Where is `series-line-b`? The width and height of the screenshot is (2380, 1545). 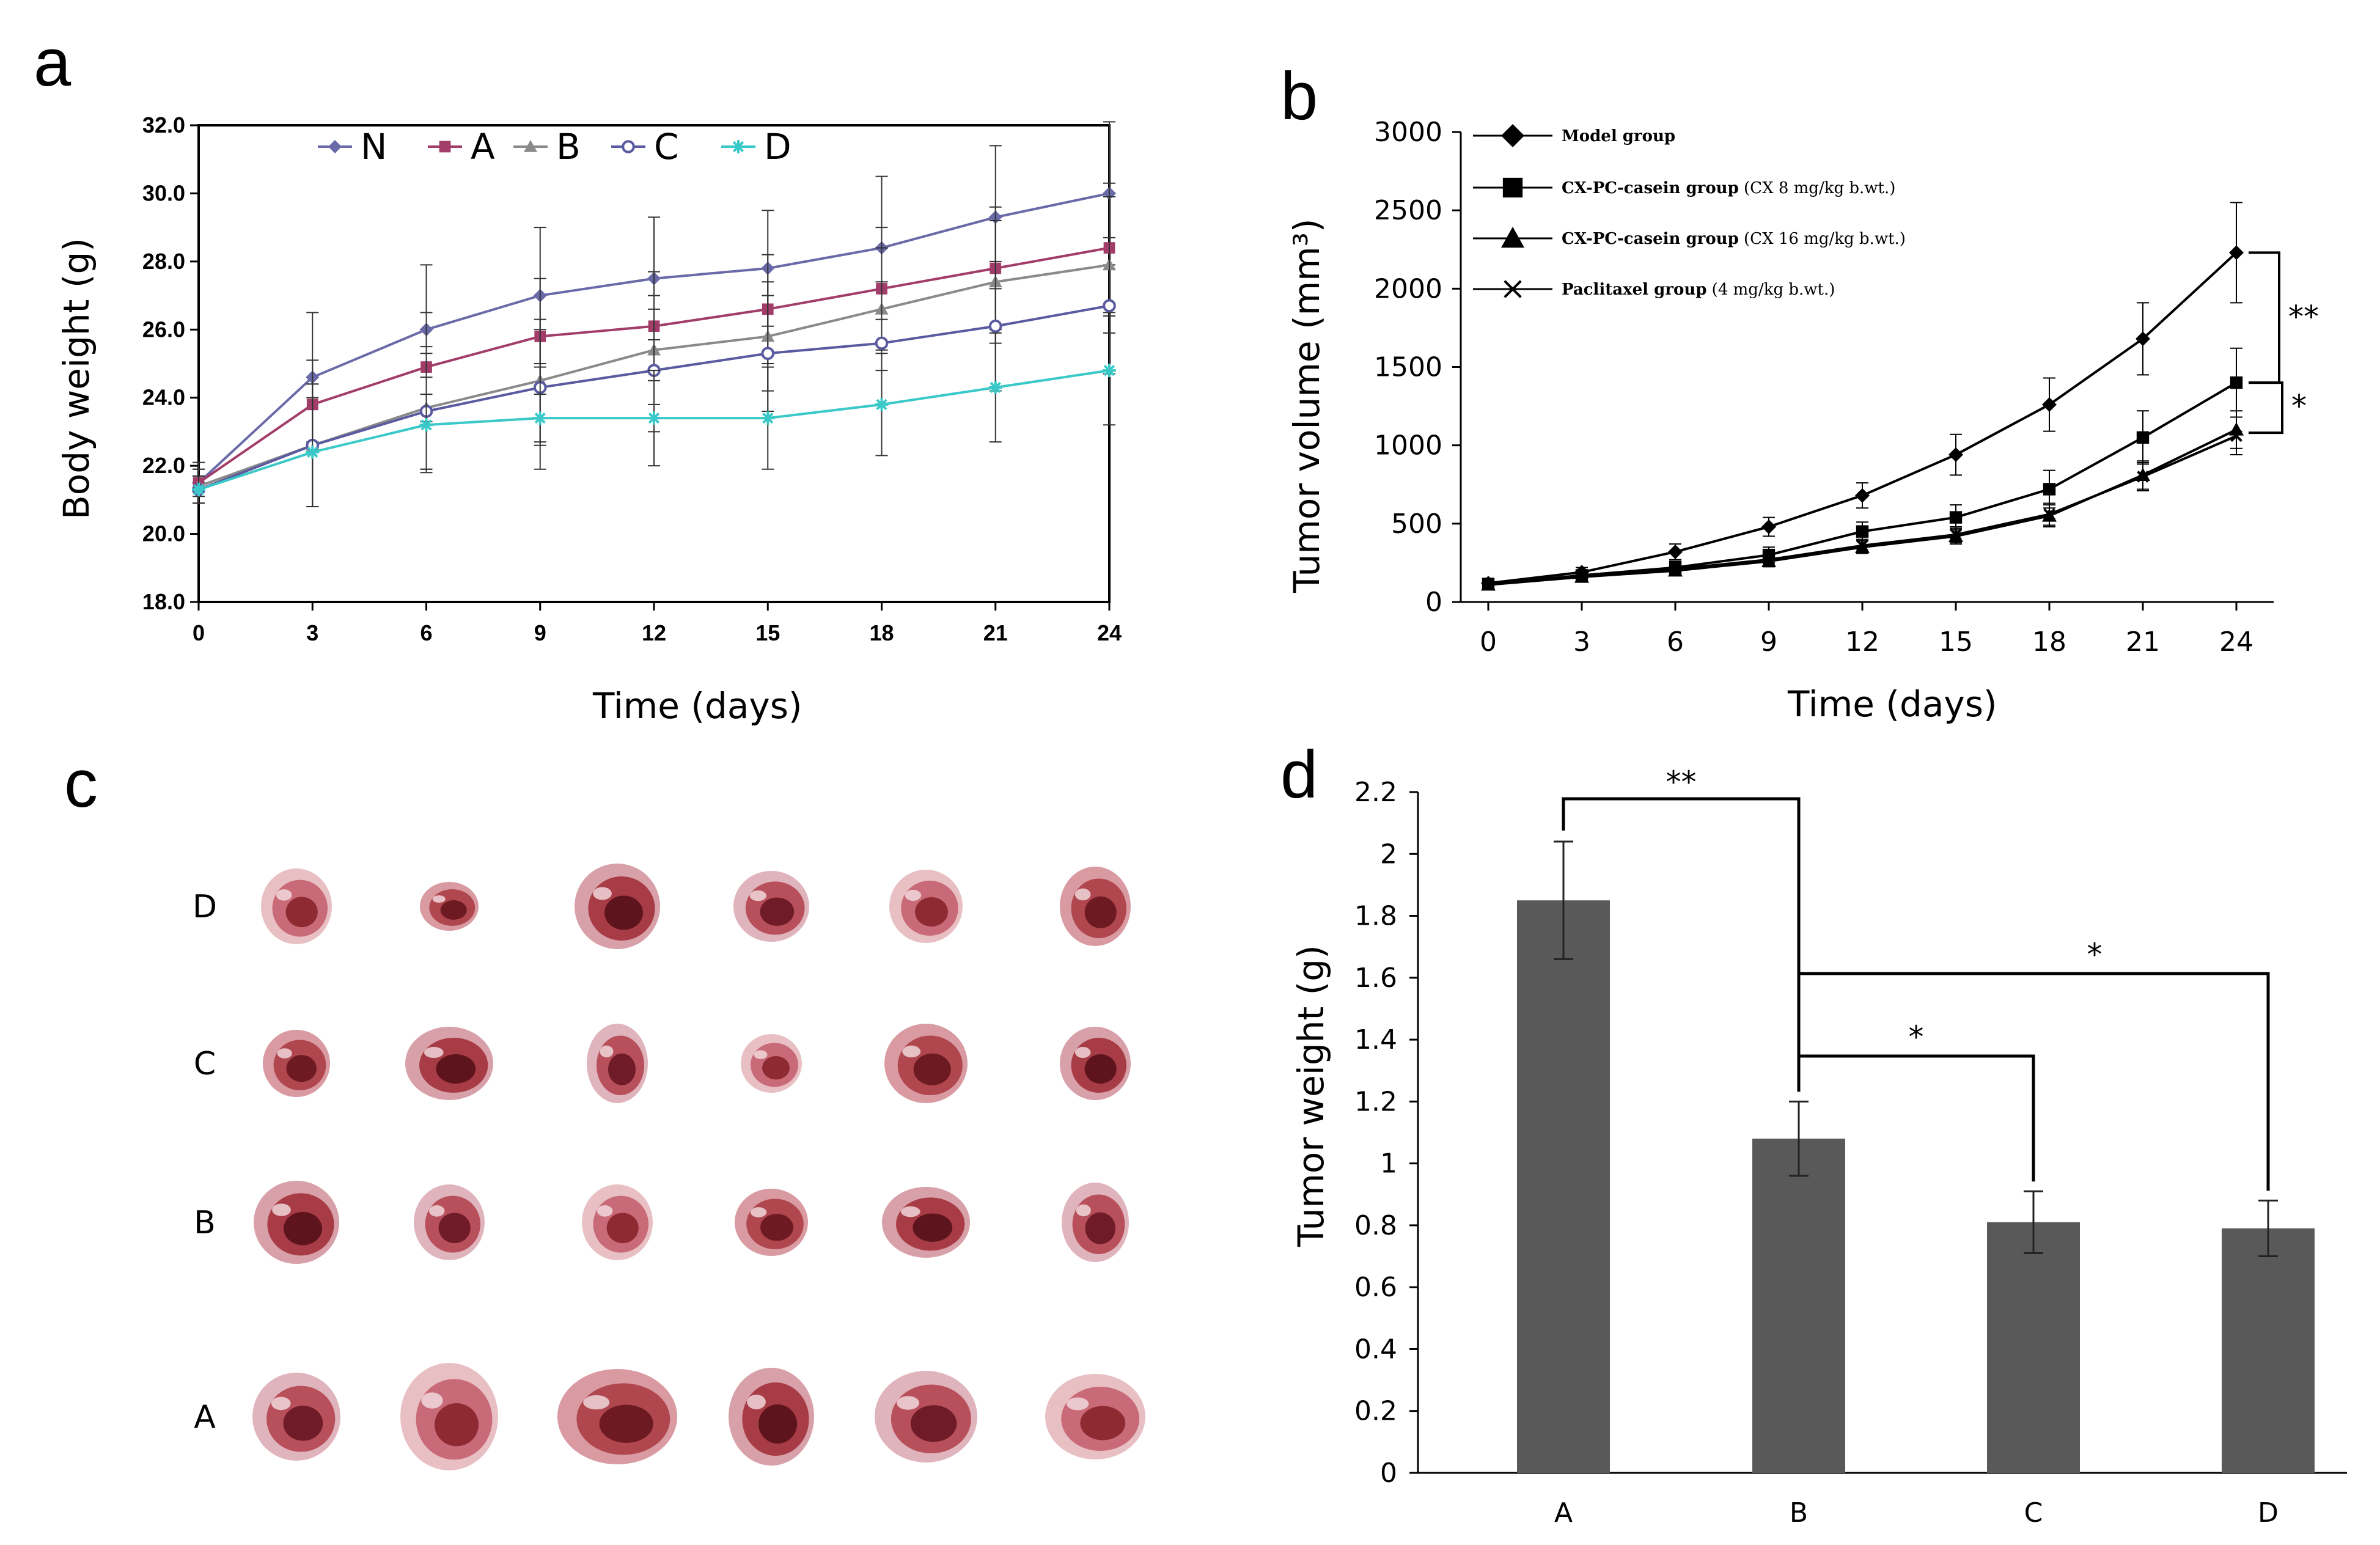
series-line-b is located at coordinates (1862, 510).